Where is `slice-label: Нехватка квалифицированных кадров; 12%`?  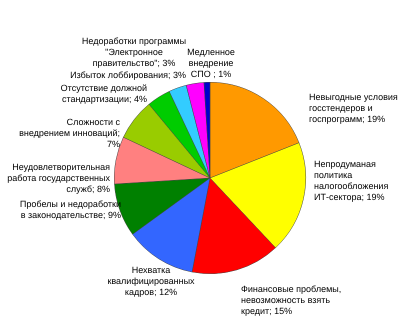 slice-label: Нехватка квалифицированных кадров; 12% is located at coordinates (151, 280).